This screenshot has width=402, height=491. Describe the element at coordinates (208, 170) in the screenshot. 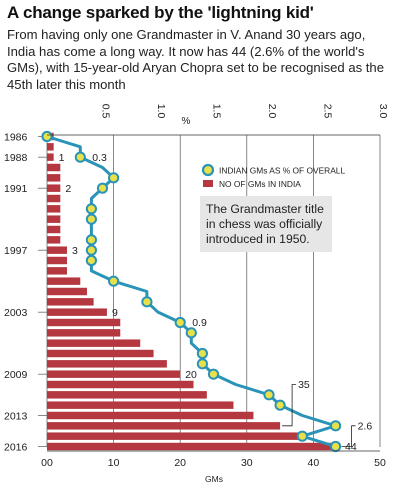

I see `legend-line-marker` at that location.